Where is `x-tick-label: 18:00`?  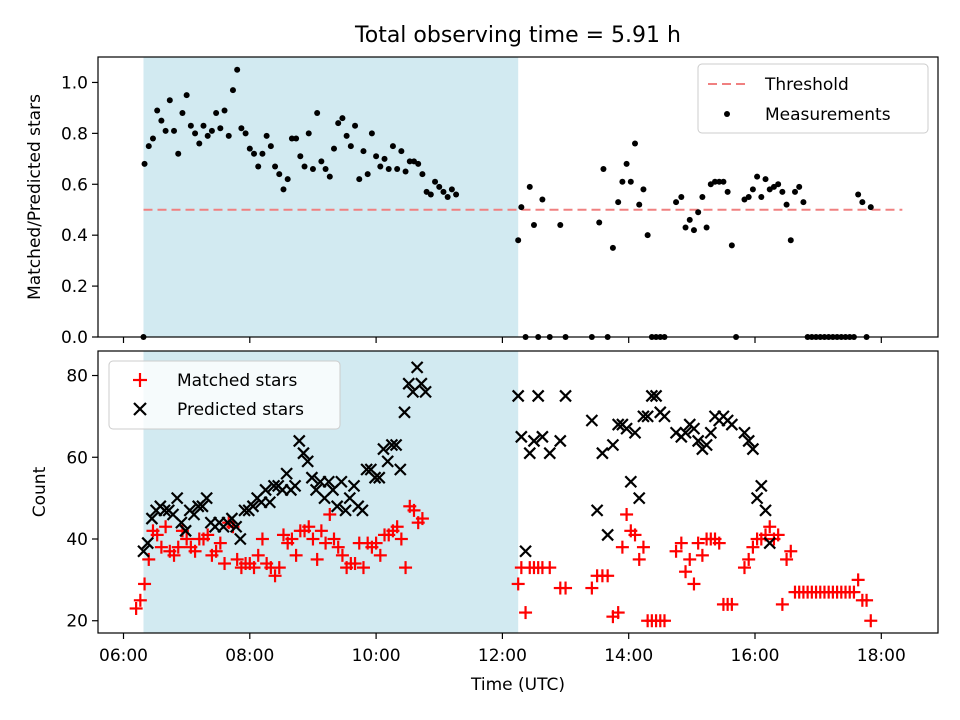 x-tick-label: 18:00 is located at coordinates (881, 656).